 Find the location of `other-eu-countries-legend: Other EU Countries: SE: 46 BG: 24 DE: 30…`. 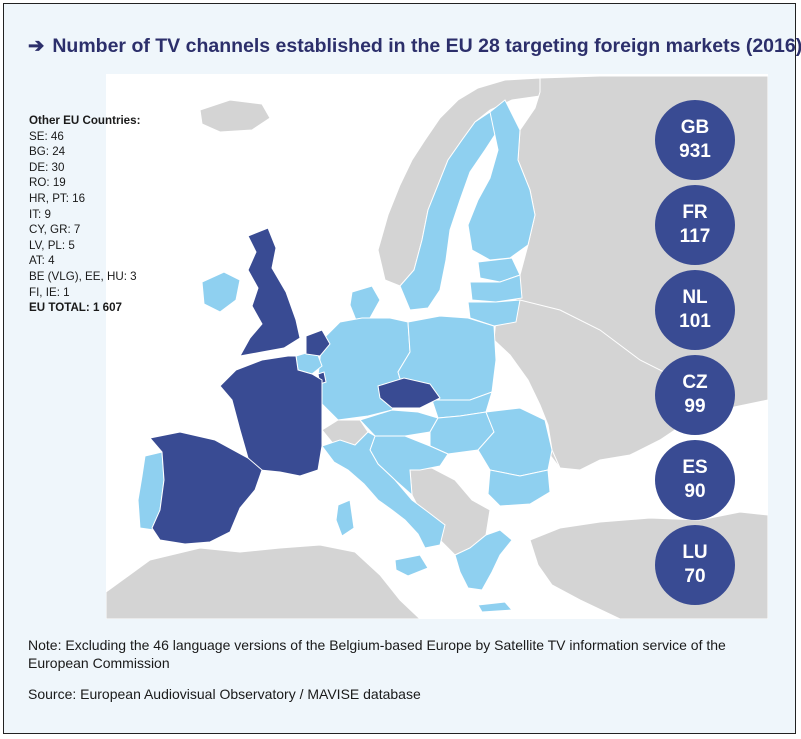

other-eu-countries-legend: Other EU Countries: SE: 46 BG: 24 DE: 30… is located at coordinates (84, 214).